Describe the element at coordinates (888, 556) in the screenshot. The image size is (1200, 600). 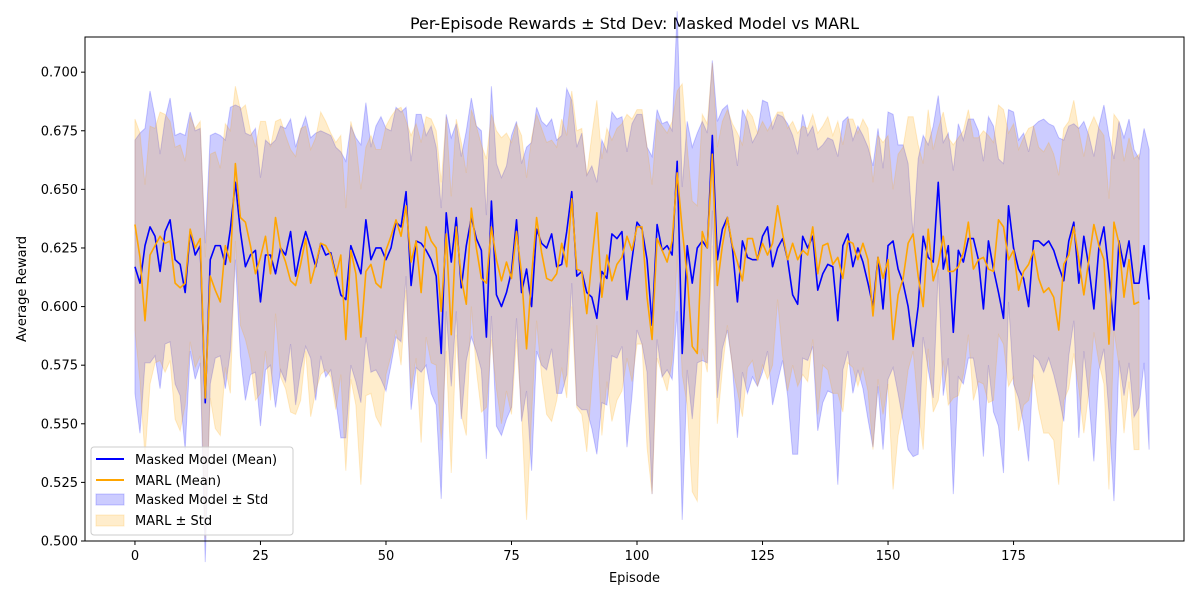
I see `x-tick-label: 150` at that location.